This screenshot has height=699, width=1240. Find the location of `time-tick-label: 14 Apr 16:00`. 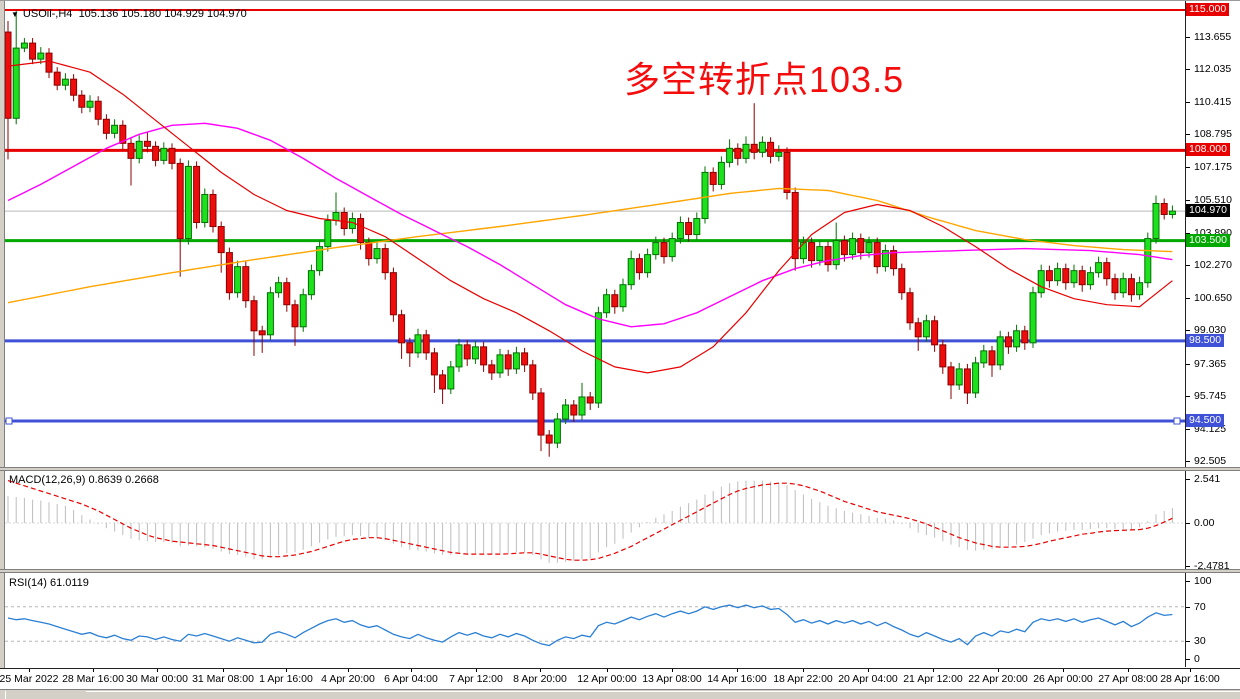

time-tick-label: 14 Apr 16:00 is located at coordinates (737, 679).